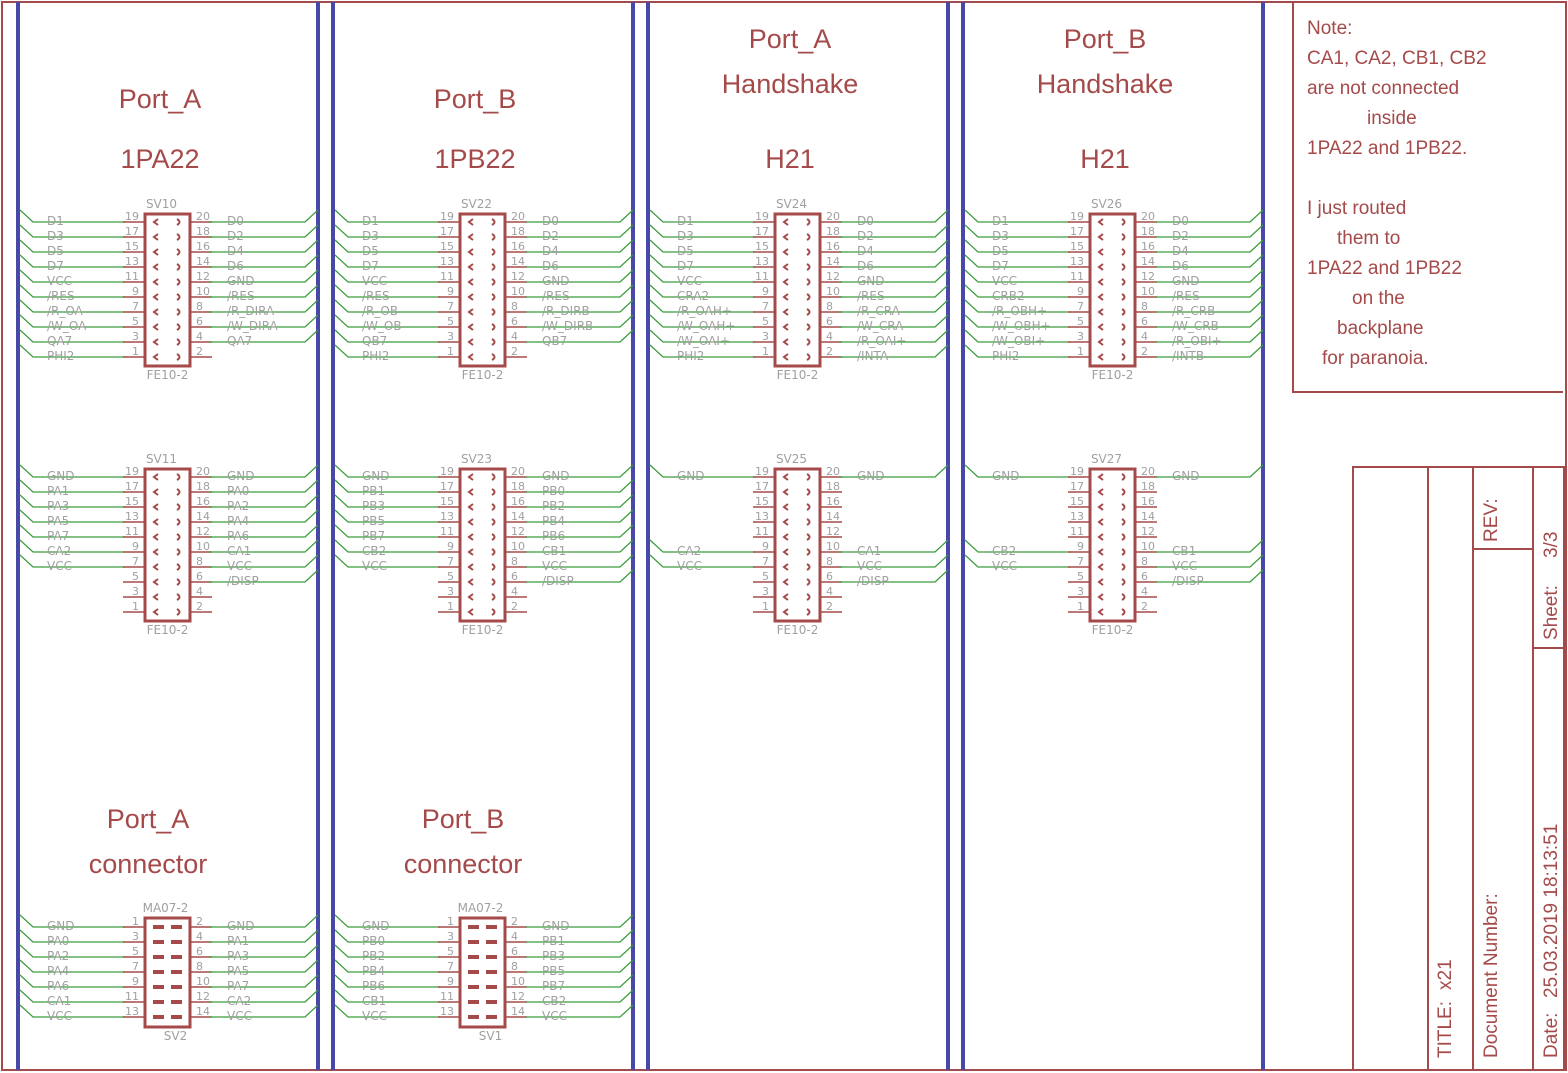 Image resolution: width=1568 pixels, height=1073 pixels. I want to click on net-label: PHI2, so click(1005, 356).